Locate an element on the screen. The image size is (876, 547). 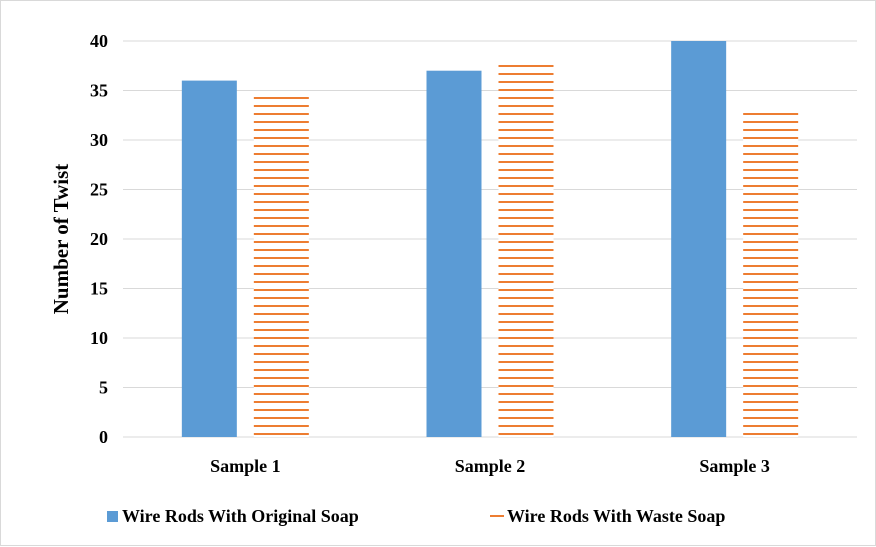
x-tick-label: Sample 3 is located at coordinates (734, 466).